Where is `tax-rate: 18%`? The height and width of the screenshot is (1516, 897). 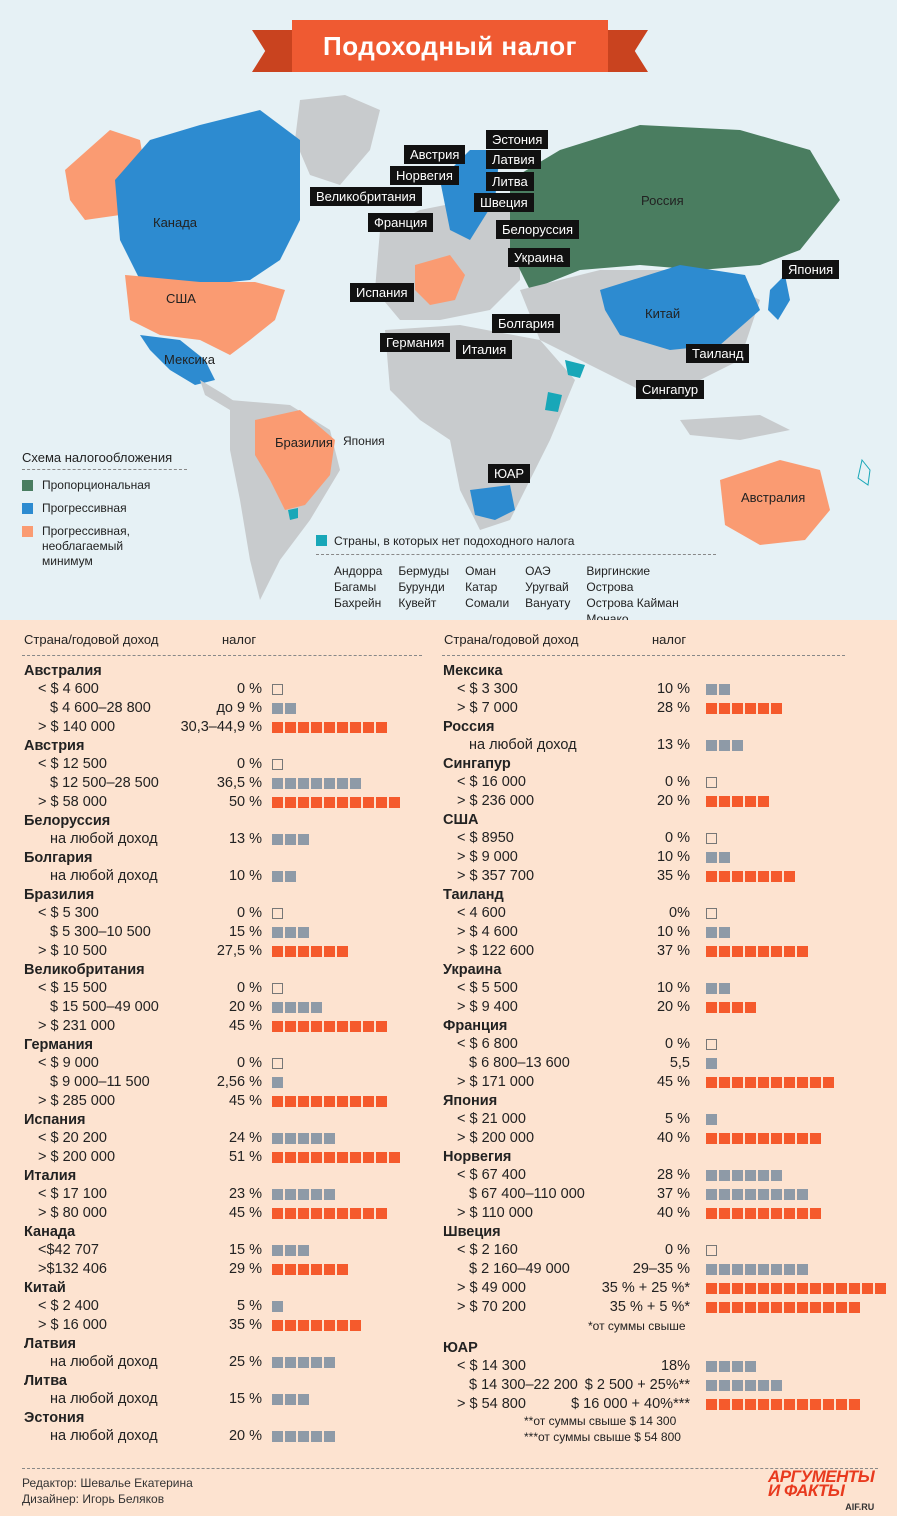 tax-rate: 18% is located at coordinates (675, 1366).